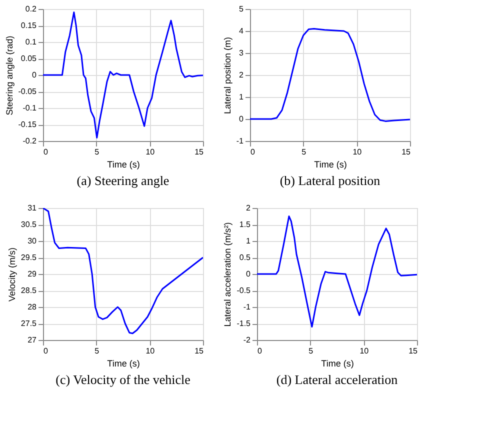  What do you see at coordinates (337, 379) in the screenshot?
I see `text: (d) Lateral acceleration` at bounding box center [337, 379].